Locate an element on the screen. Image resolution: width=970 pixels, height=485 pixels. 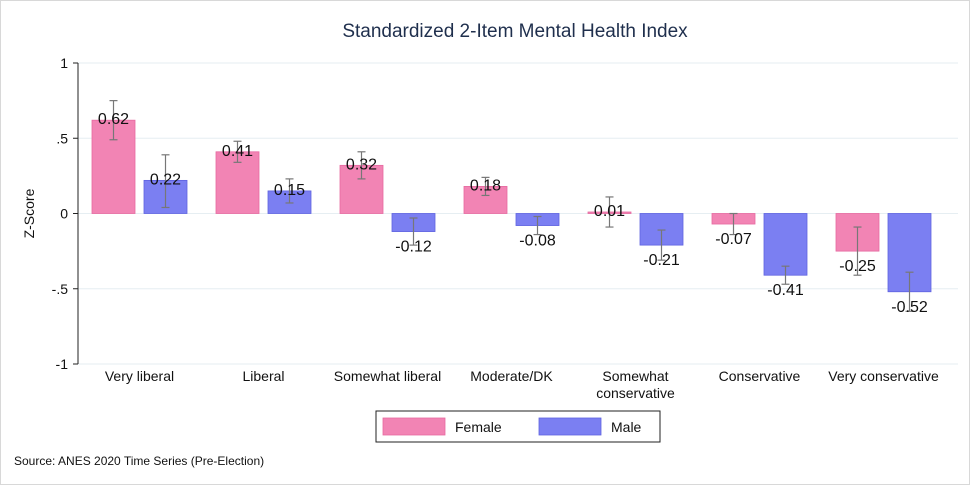
data-label: -0.08 is located at coordinates (537, 241).